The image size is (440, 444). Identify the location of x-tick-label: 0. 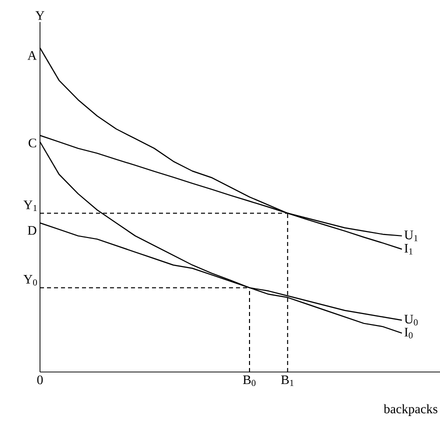
(40, 380).